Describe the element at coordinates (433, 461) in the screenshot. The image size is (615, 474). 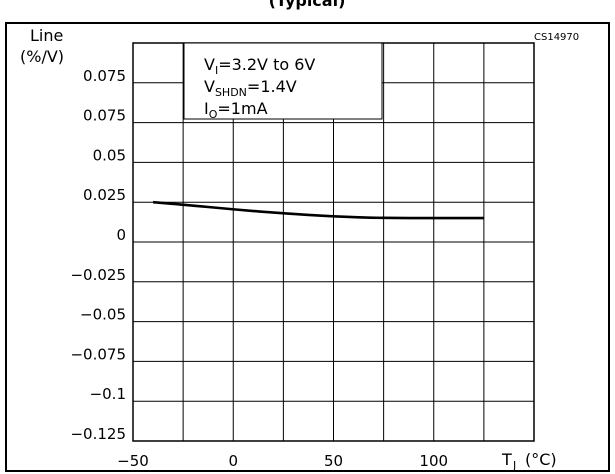
I see `x-tick-label: 100` at that location.